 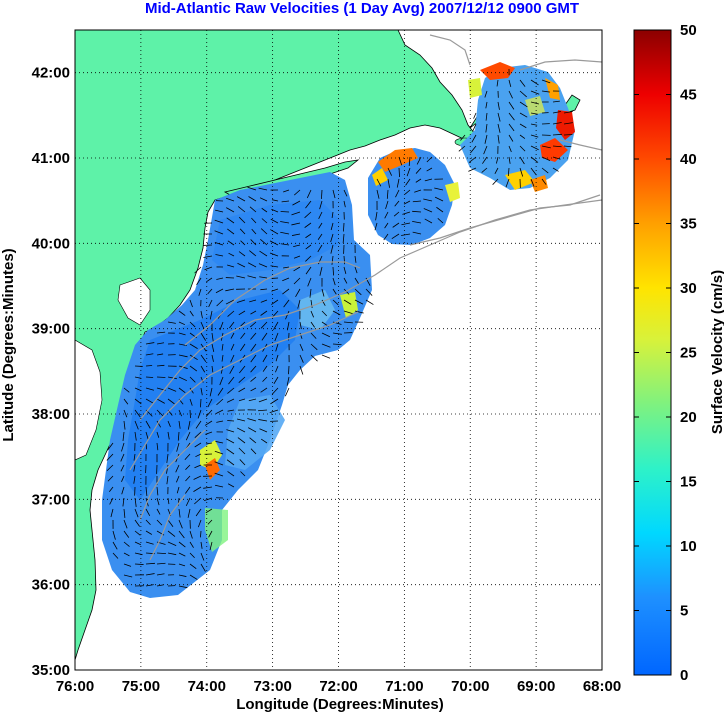 I want to click on colorbar-tick-label: 40, so click(x=688, y=159).